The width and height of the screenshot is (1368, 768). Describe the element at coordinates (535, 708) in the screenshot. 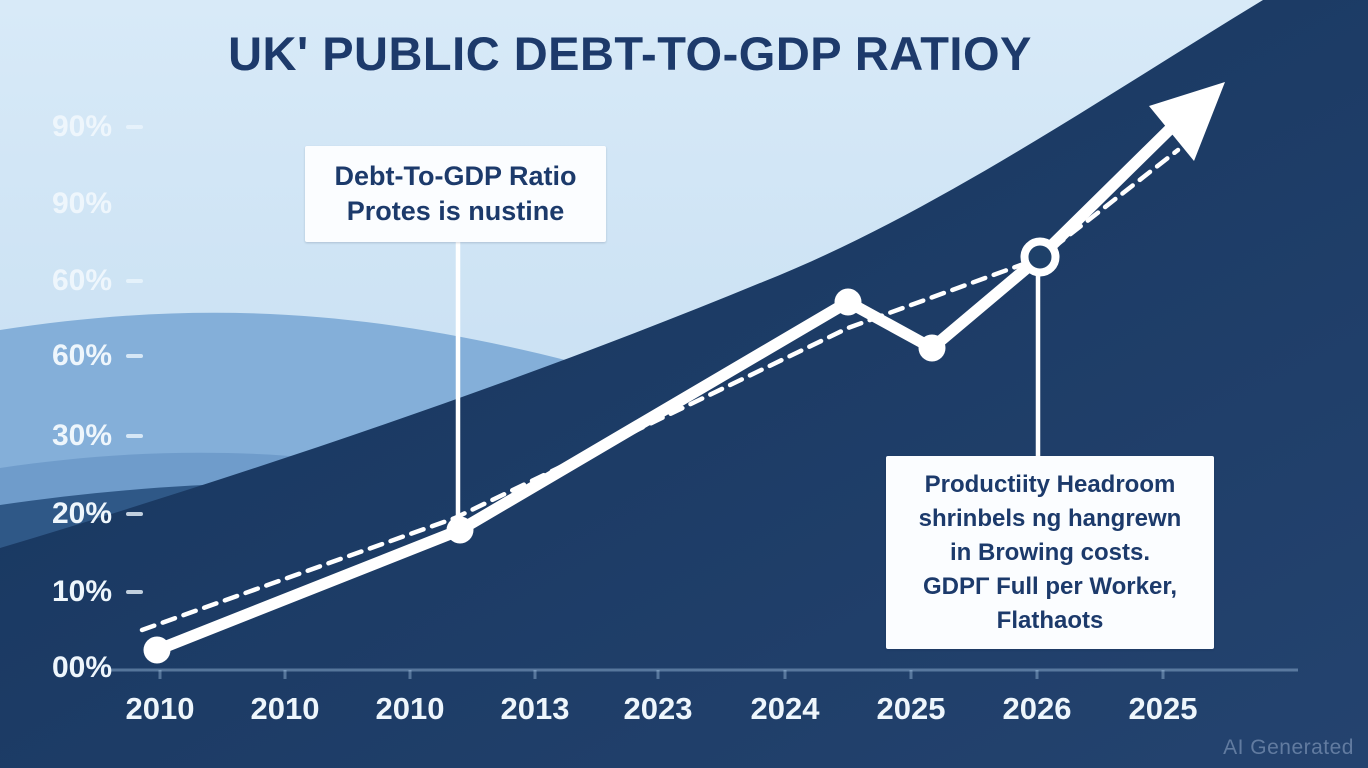

I see `x-axis-label-3: 2013` at that location.